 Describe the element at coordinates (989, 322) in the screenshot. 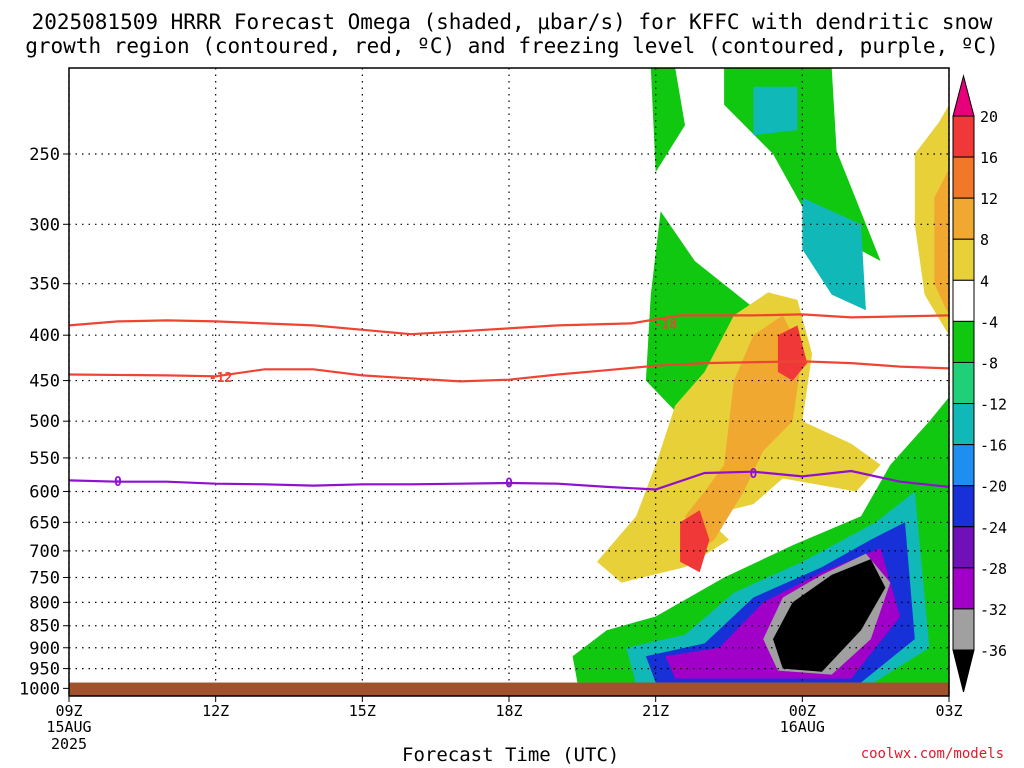

I see `colorbar-label: -4` at that location.